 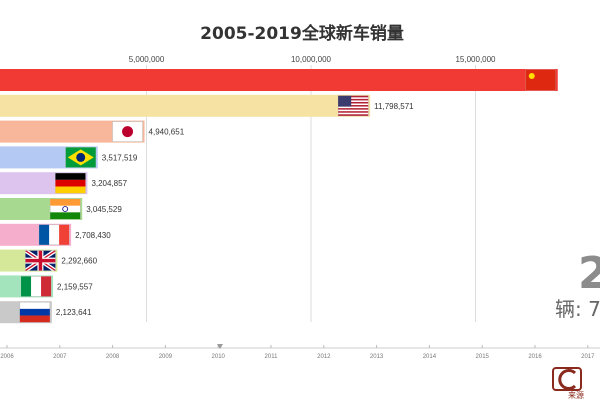 What do you see at coordinates (74, 312) in the screenshot?
I see `value-label: 2,123,641` at bounding box center [74, 312].